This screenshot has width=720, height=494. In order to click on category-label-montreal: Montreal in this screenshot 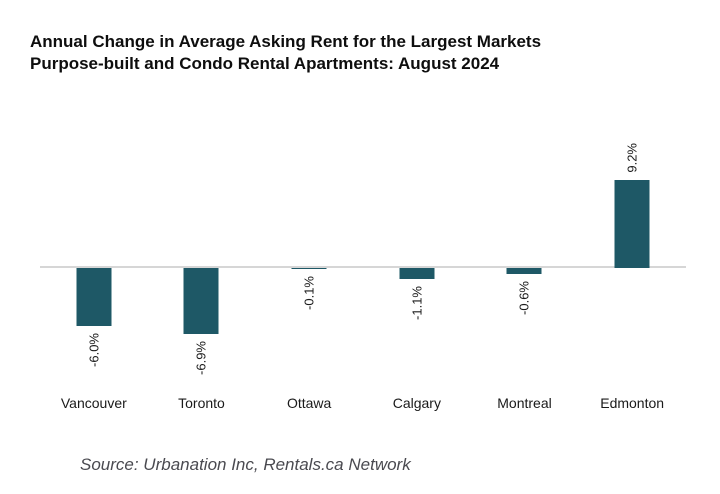, I will do `click(524, 403)`.